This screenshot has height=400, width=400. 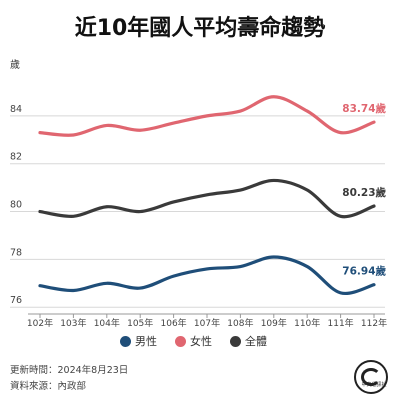 What do you see at coordinates (374, 323) in the screenshot?
I see `x-tick-label-10: 112年` at bounding box center [374, 323].